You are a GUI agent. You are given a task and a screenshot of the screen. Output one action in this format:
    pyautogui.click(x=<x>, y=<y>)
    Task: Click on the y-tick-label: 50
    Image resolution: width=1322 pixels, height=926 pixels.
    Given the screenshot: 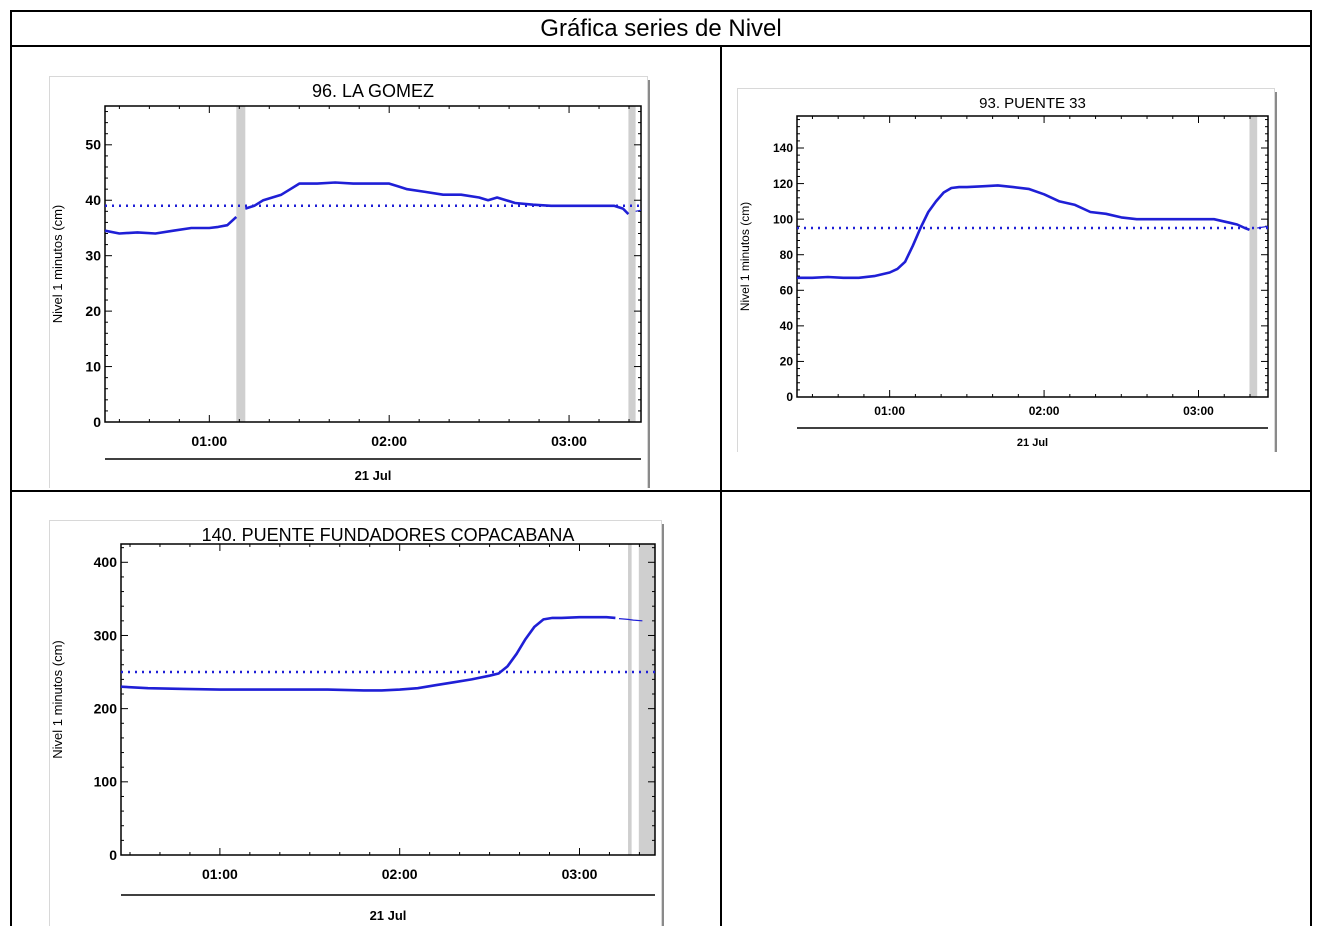 What is the action you would take?
    pyautogui.click(x=93, y=145)
    